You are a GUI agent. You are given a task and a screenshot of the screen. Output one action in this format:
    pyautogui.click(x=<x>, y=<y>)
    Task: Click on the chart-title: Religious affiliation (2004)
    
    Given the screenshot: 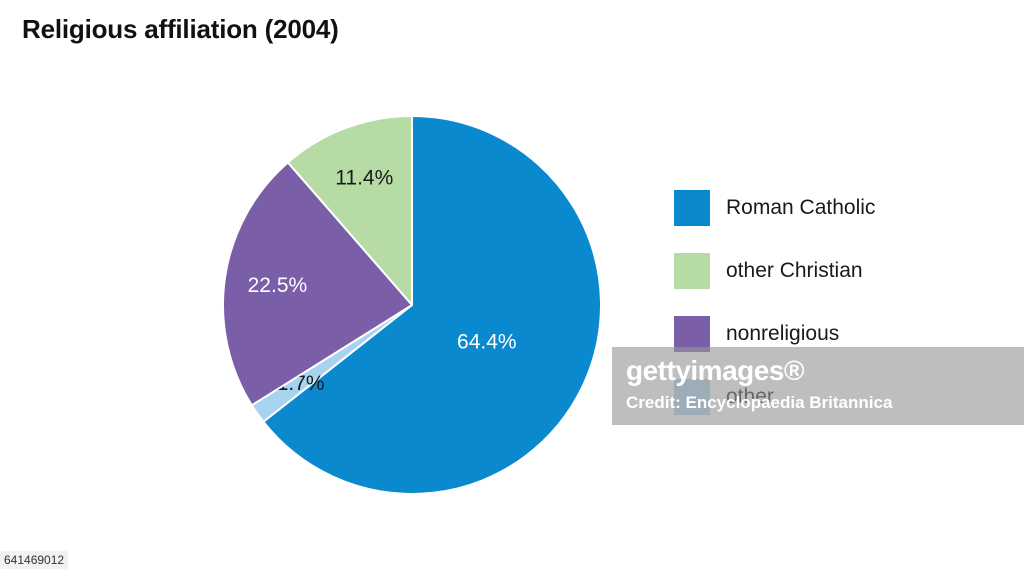 What is the action you would take?
    pyautogui.click(x=180, y=29)
    